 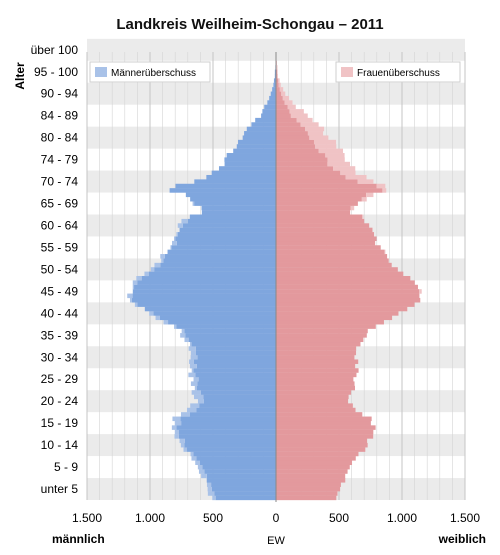 I want to click on x-tick-label: 0, so click(x=276, y=518).